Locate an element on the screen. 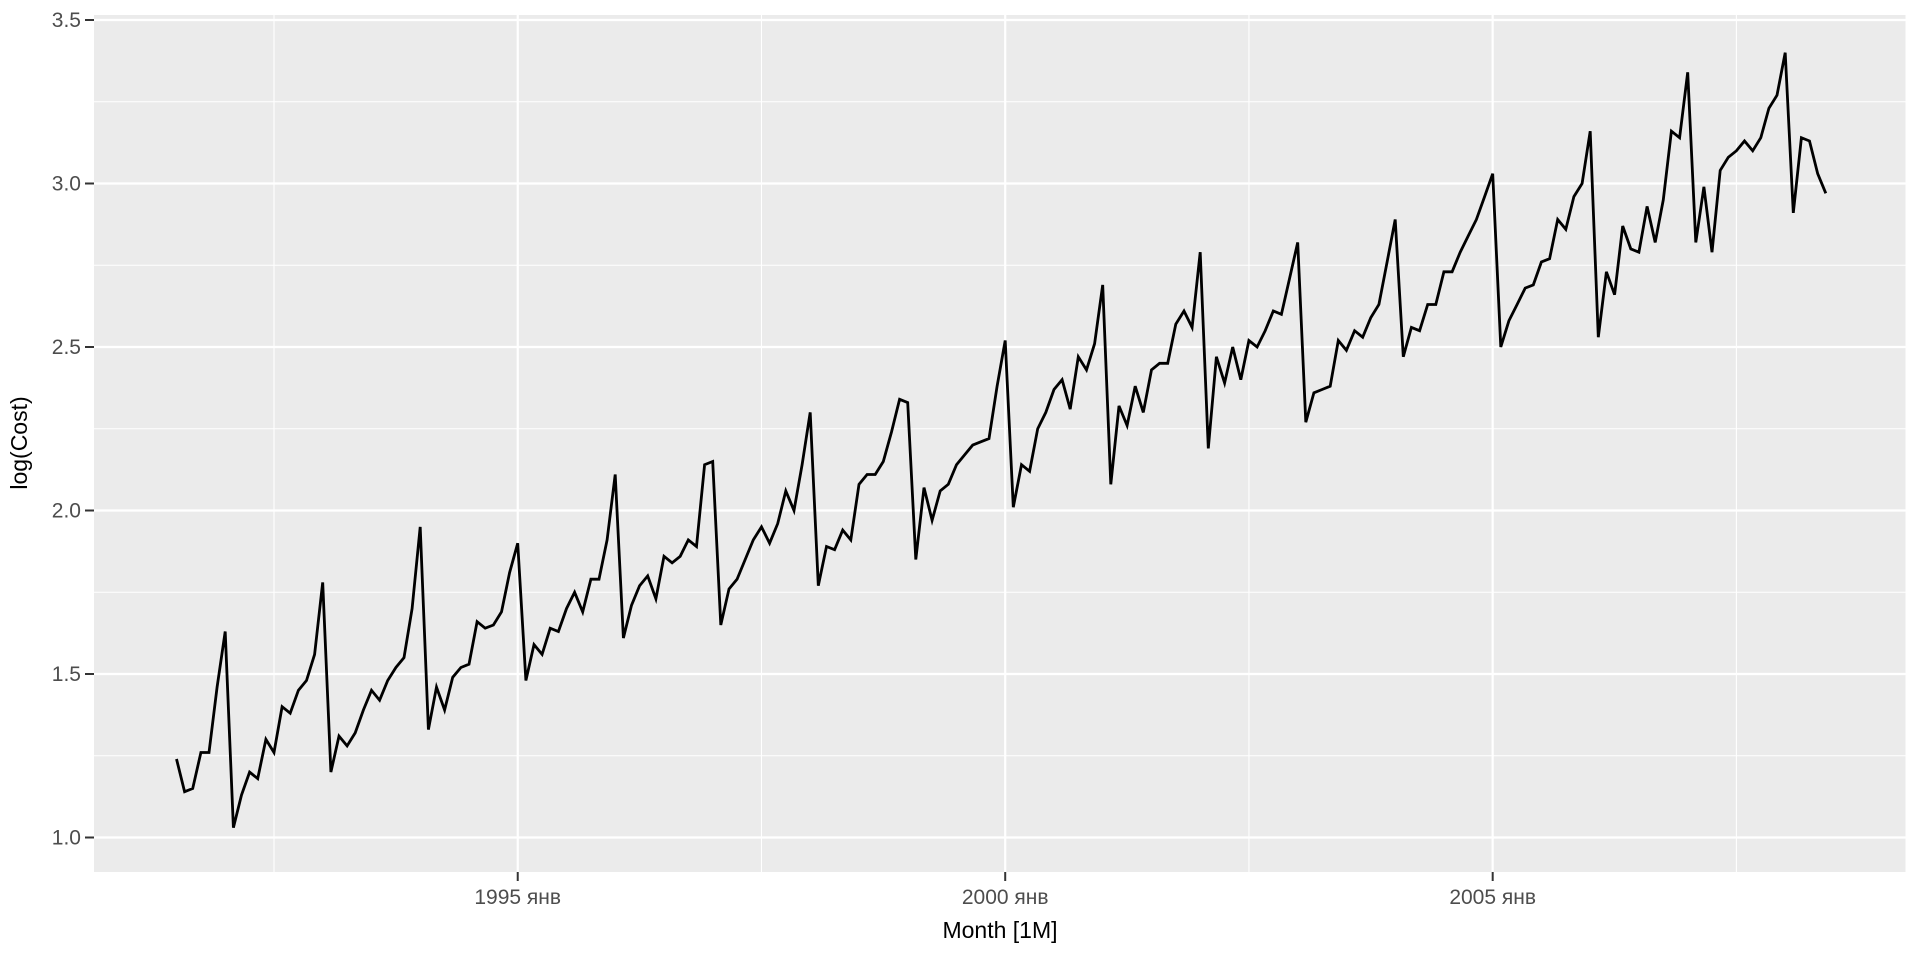  y-tick-label: 3.0 is located at coordinates (66, 184).